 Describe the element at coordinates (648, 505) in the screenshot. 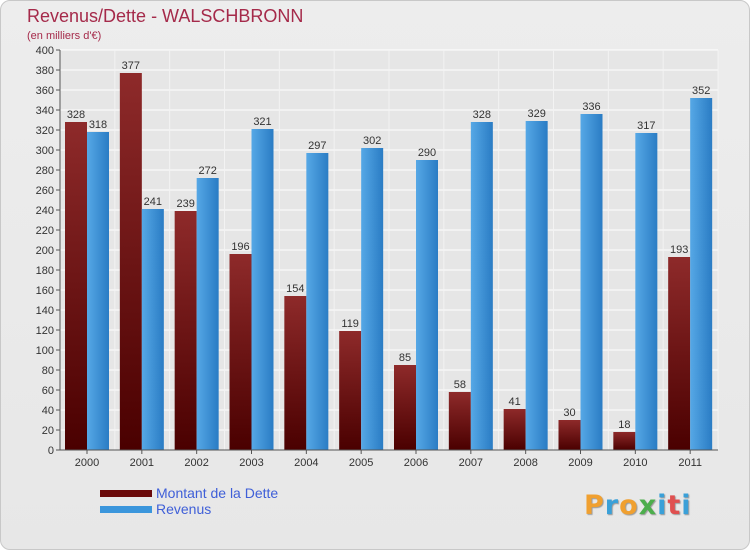

I see `logo-letter: x` at that location.